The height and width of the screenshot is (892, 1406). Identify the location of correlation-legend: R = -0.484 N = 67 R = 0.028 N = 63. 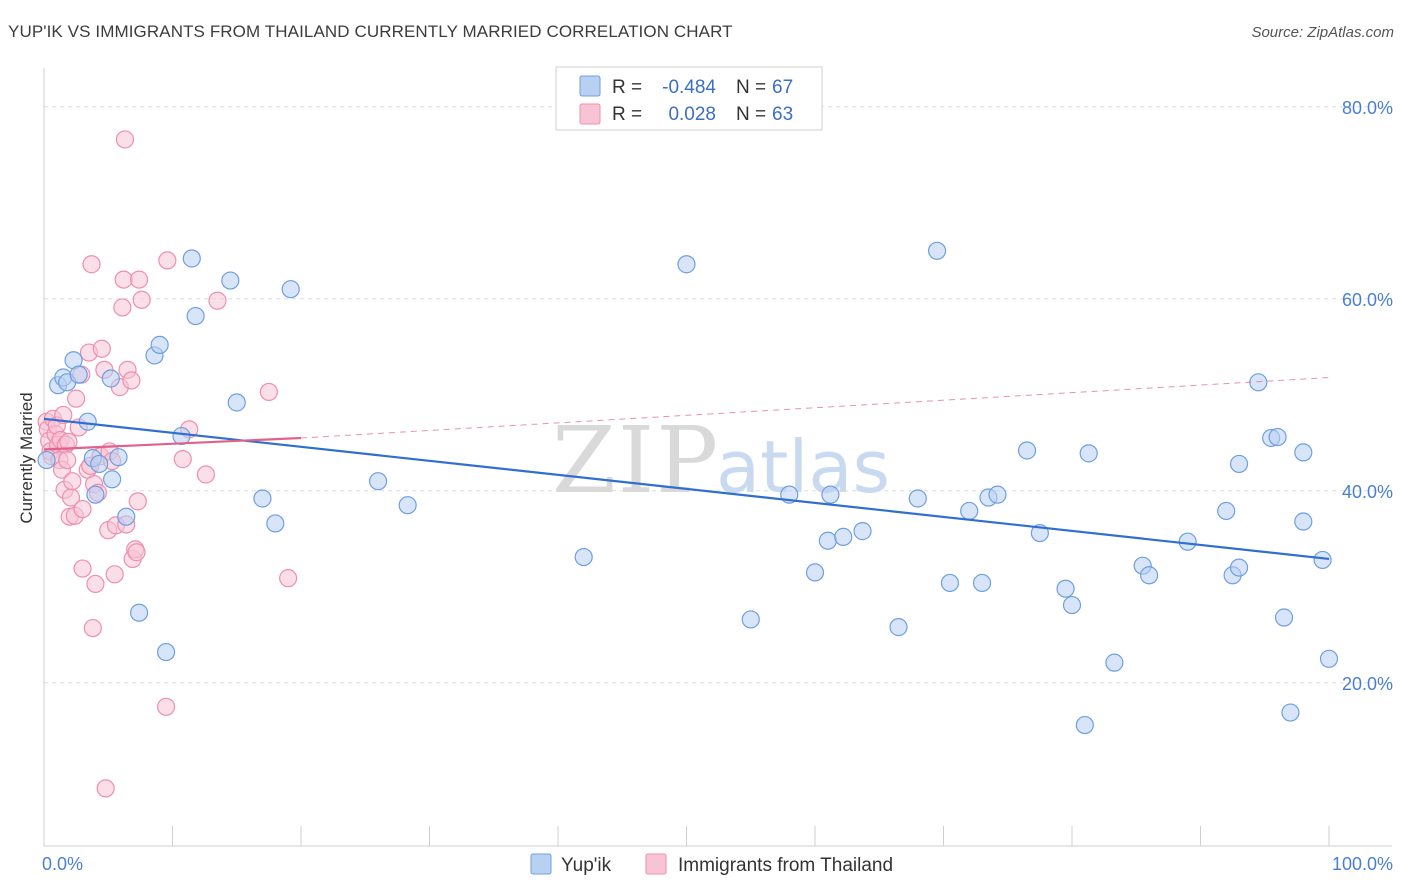
(689, 98).